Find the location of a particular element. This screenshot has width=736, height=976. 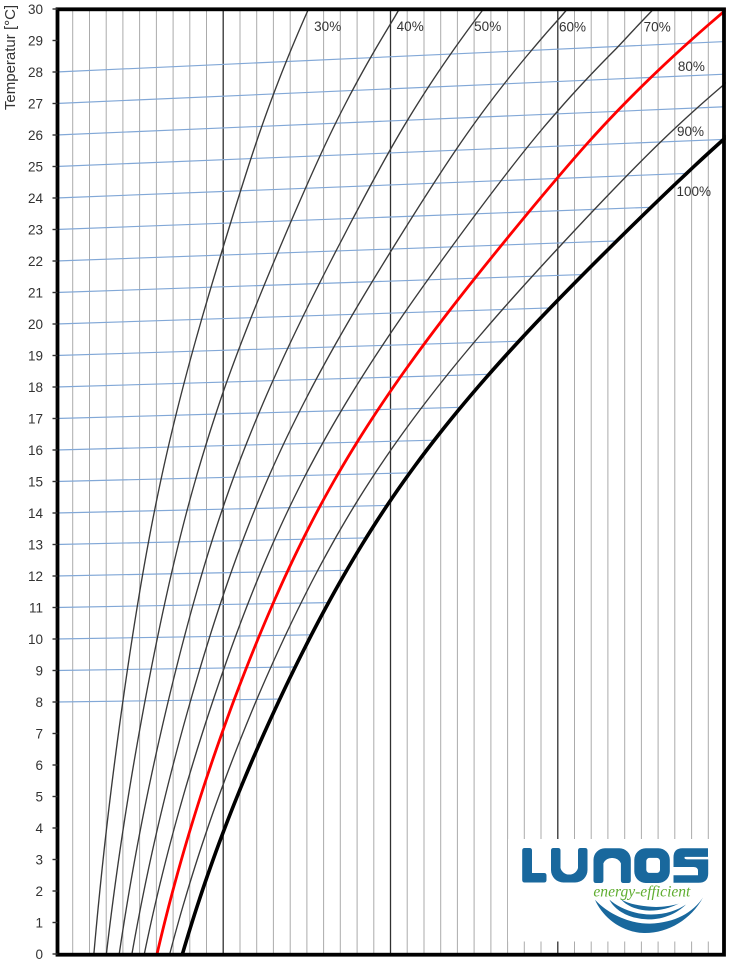

svg-text: energy-efficient is located at coordinates (642, 892).